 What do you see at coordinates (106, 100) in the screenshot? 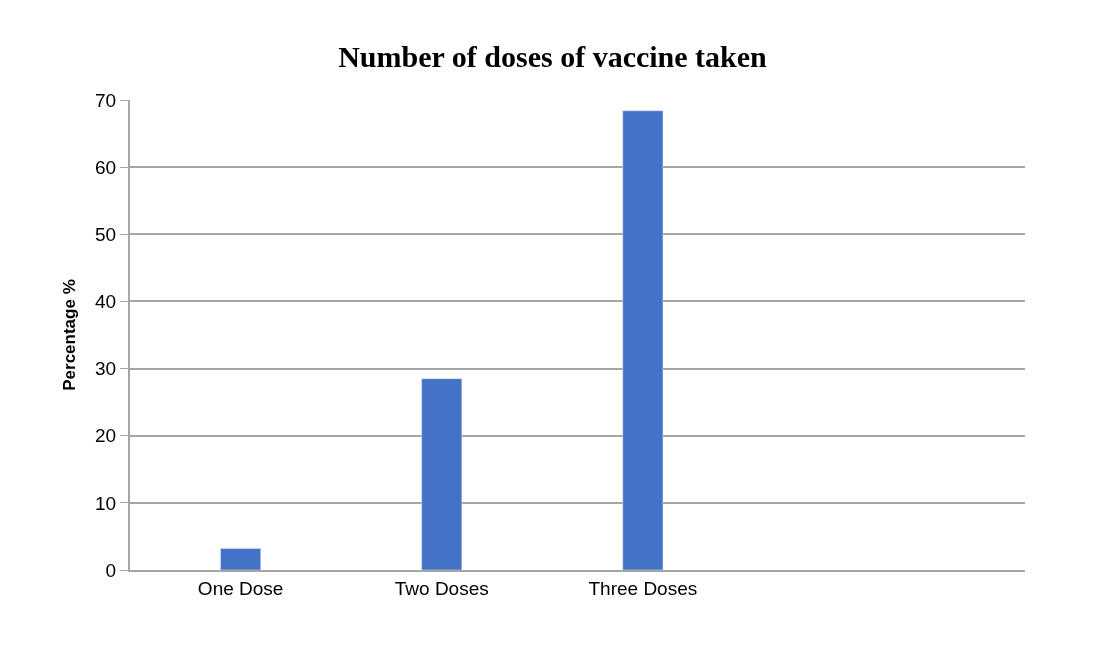
I see `y-tick-label: 70` at bounding box center [106, 100].